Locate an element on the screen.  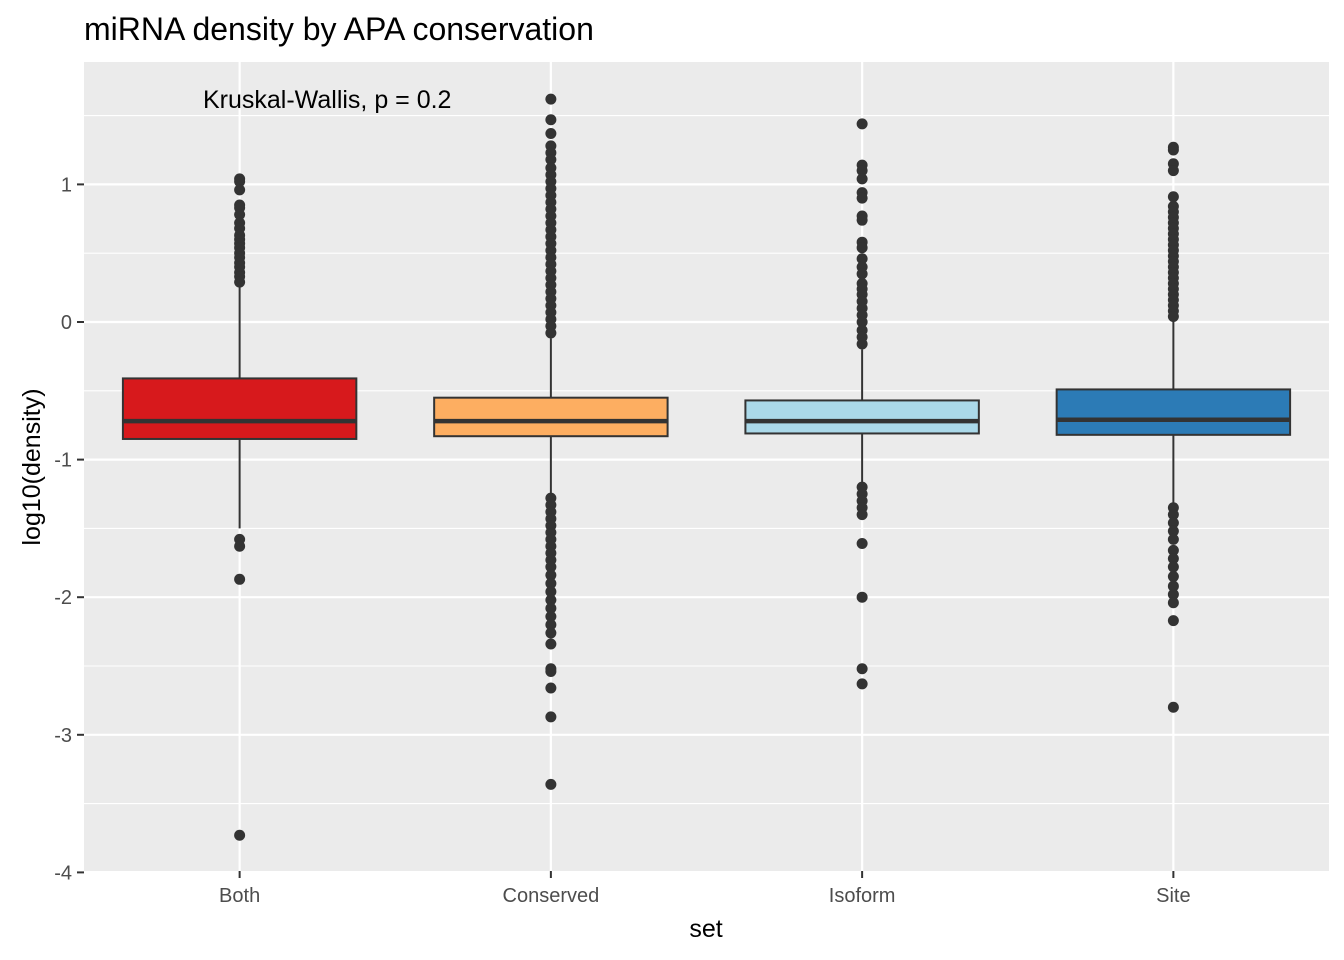
box-conserved is located at coordinates (551, 441).